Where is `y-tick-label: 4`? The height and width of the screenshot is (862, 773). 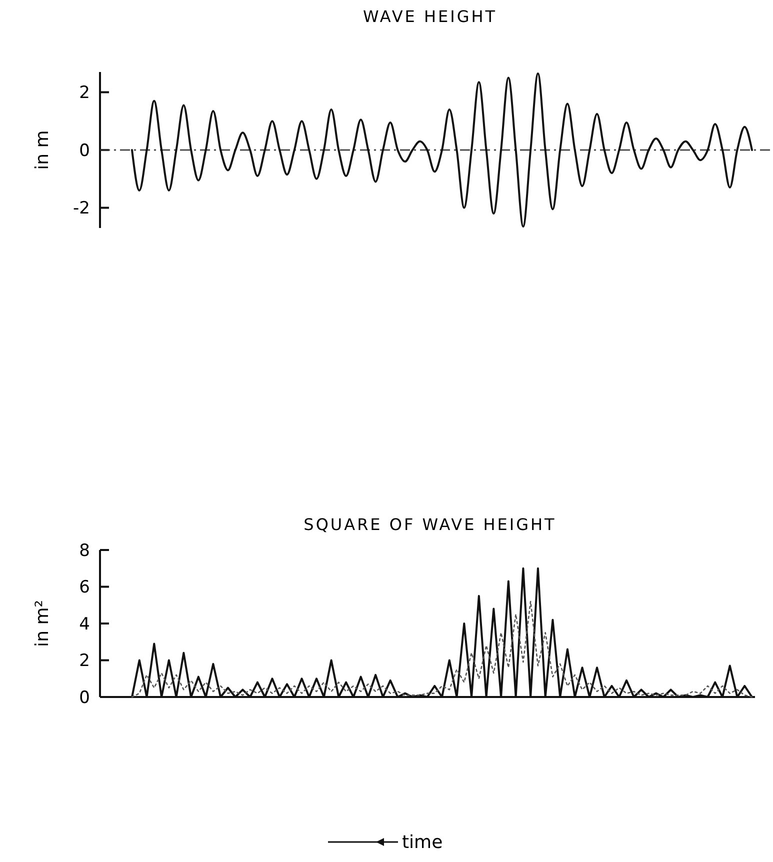 y-tick-label: 4 is located at coordinates (84, 624).